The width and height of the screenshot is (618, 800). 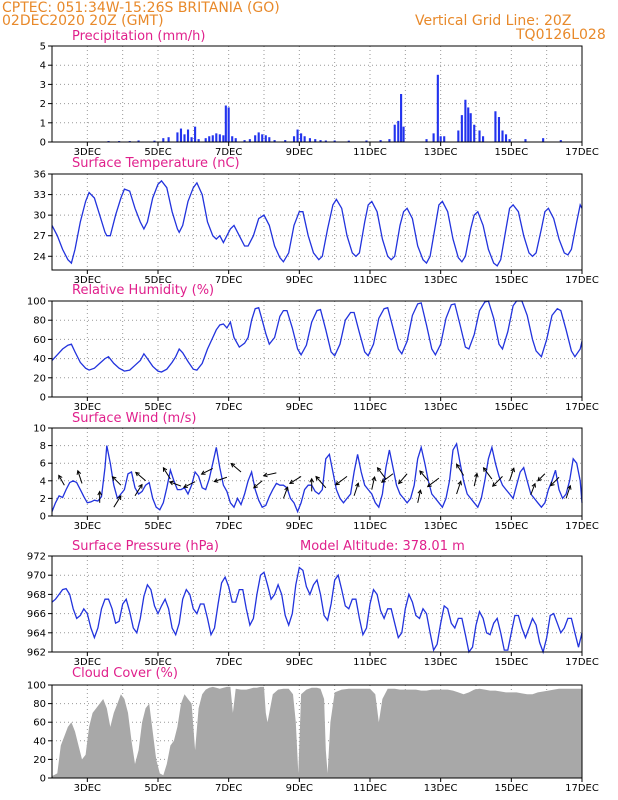 I want to click on precip-ytick-label: 1, so click(x=43, y=123).